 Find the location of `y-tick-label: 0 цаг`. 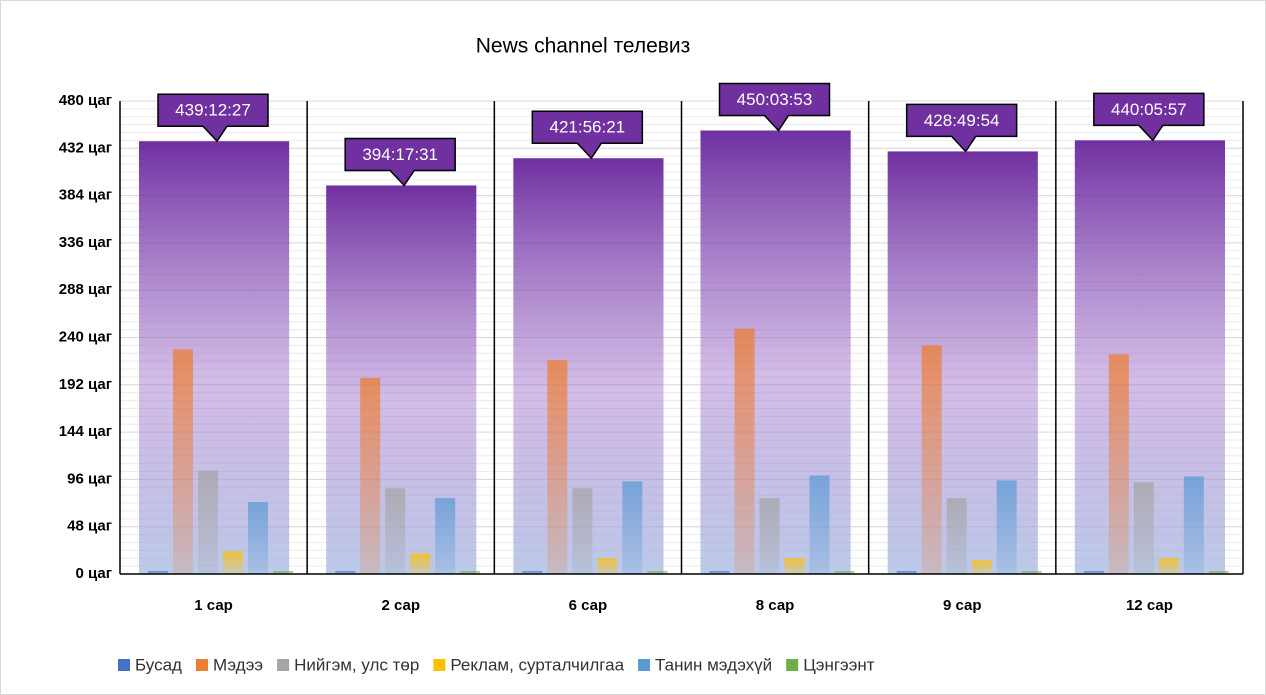

y-tick-label: 0 цаг is located at coordinates (93, 573).